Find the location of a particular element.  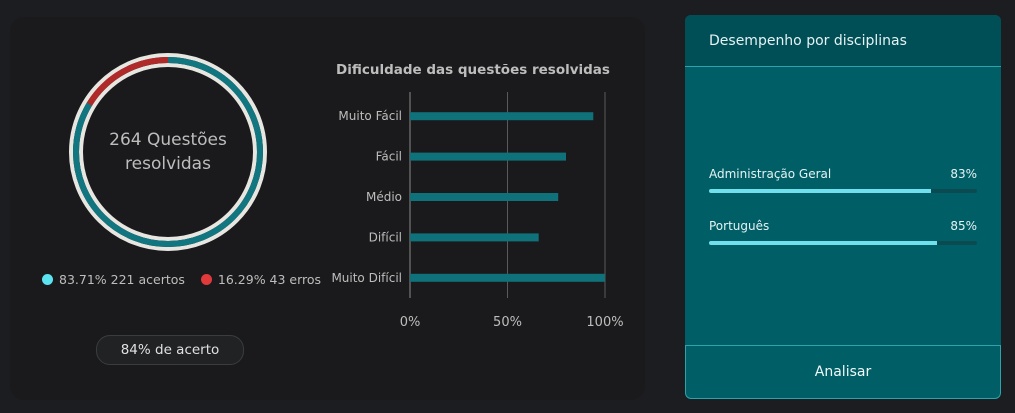

performance-title: Desempenho por disciplinas is located at coordinates (808, 40).